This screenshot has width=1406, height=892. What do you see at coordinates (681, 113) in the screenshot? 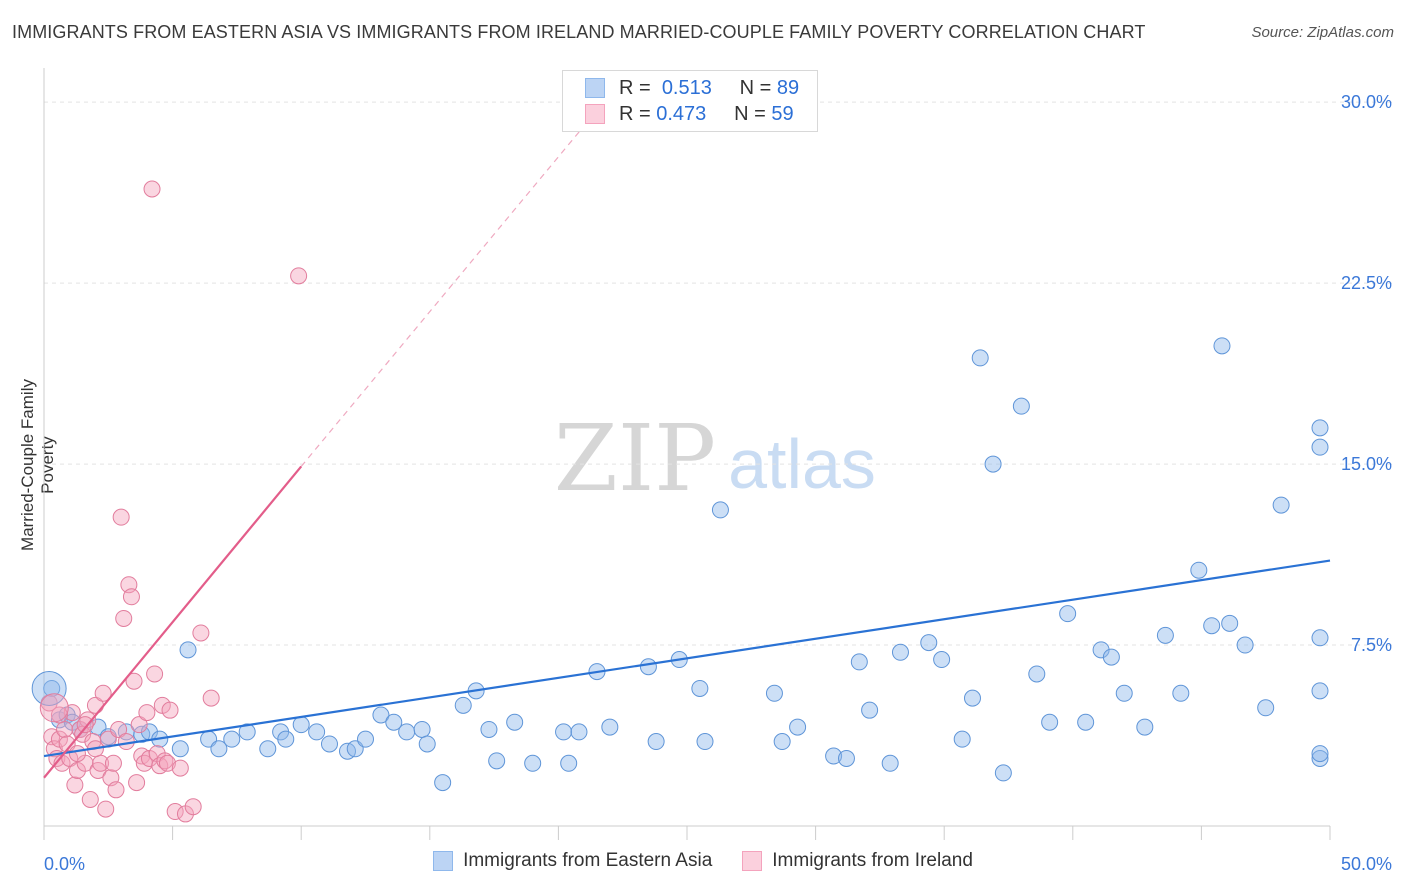
I see `legend-r-value: 0.473` at bounding box center [681, 113].